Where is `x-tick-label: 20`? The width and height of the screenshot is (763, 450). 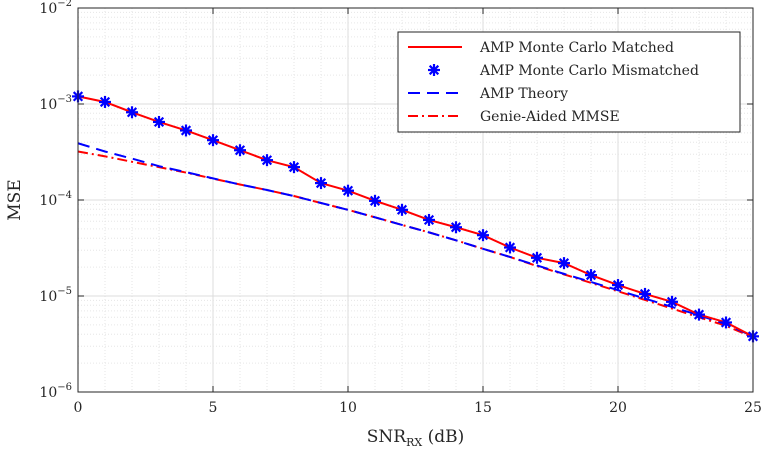
x-tick-label: 20 is located at coordinates (618, 408).